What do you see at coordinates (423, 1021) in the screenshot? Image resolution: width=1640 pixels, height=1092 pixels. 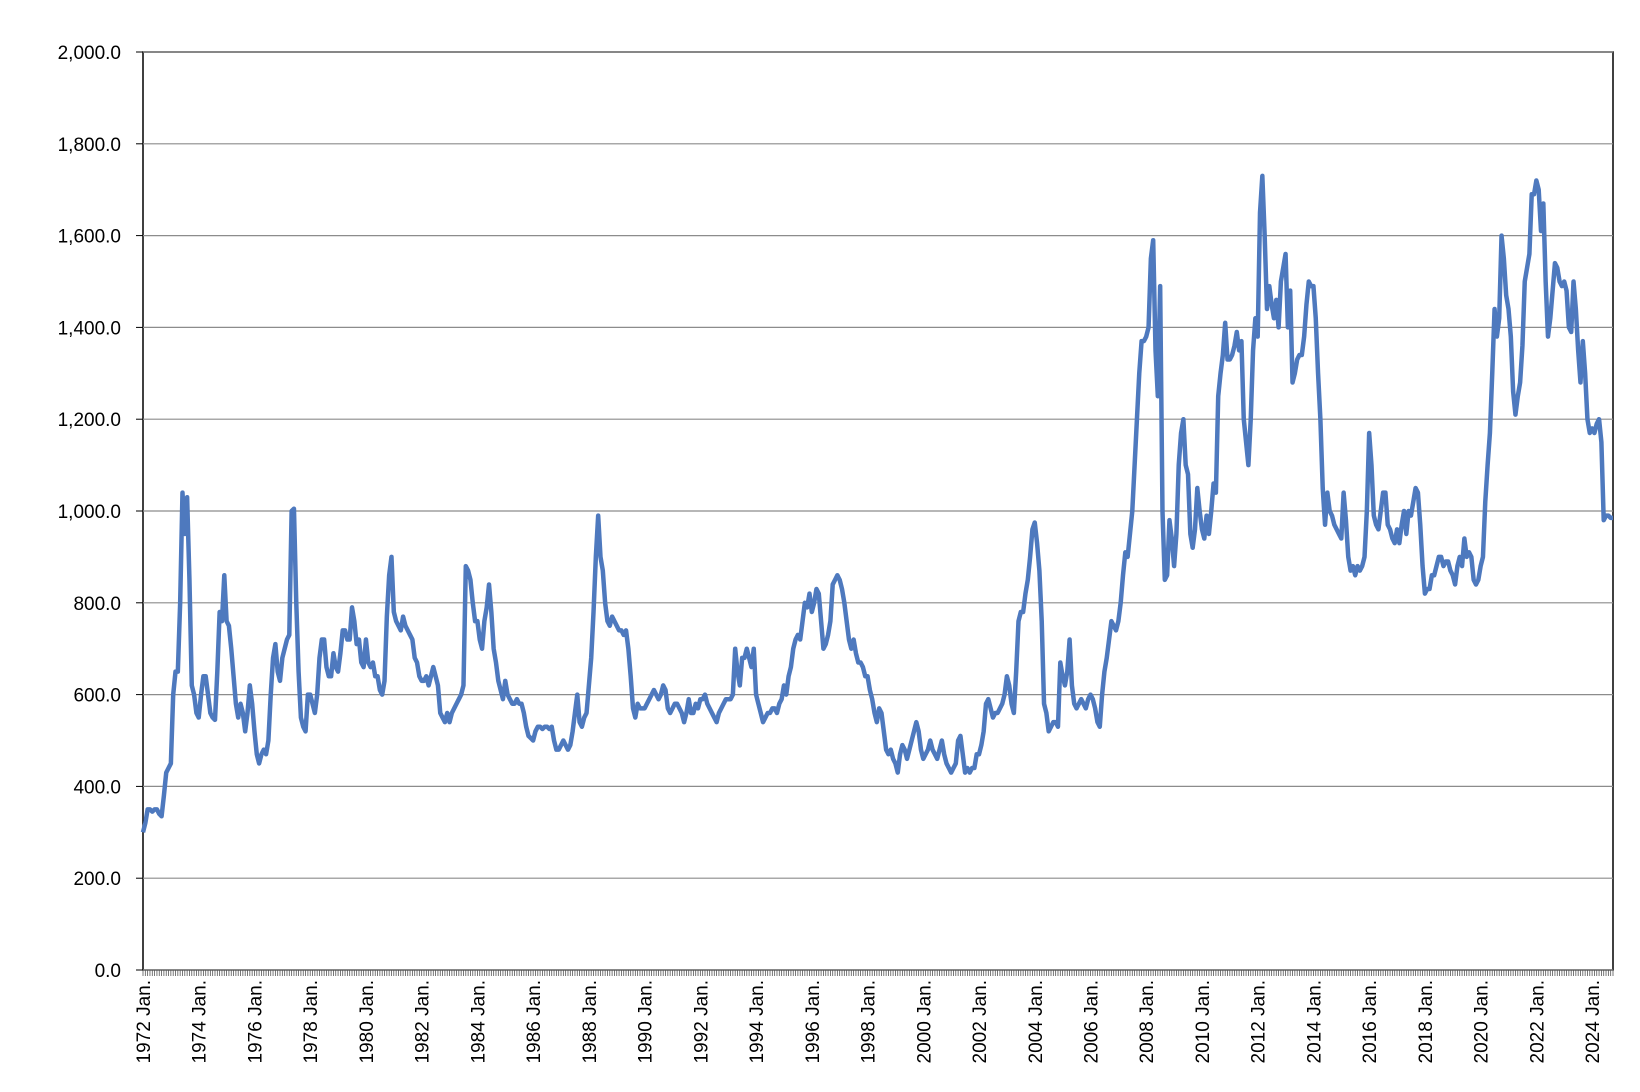 I see `x-tick-label: 1982 Jan.` at bounding box center [423, 1021].